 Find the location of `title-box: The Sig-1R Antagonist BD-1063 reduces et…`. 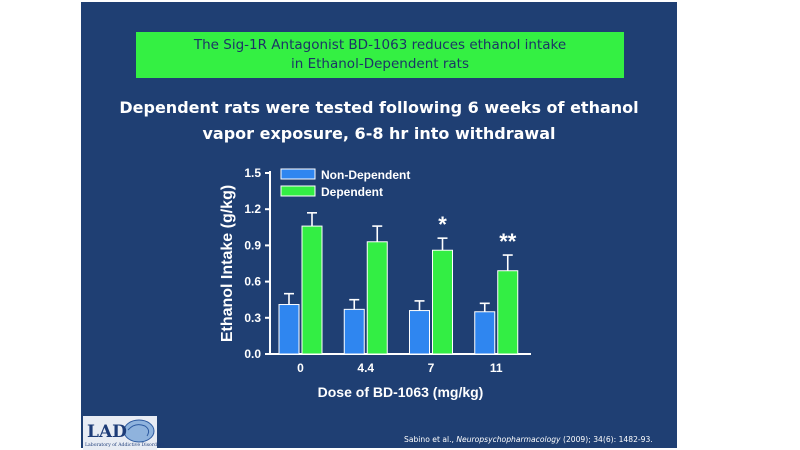

title-box: The Sig-1R Antagonist BD-1063 reduces et… is located at coordinates (380, 55).